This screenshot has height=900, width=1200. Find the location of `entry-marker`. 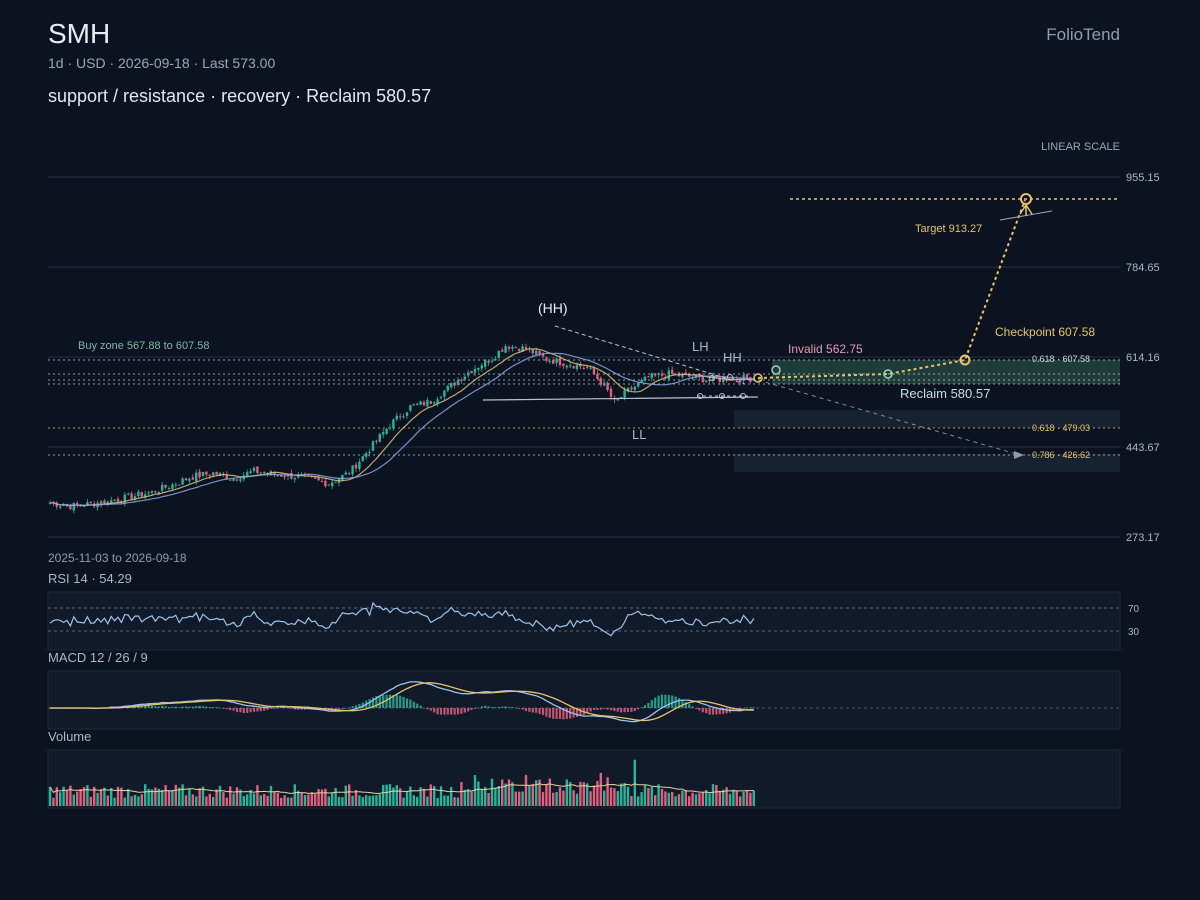

entry-marker is located at coordinates (758, 378).